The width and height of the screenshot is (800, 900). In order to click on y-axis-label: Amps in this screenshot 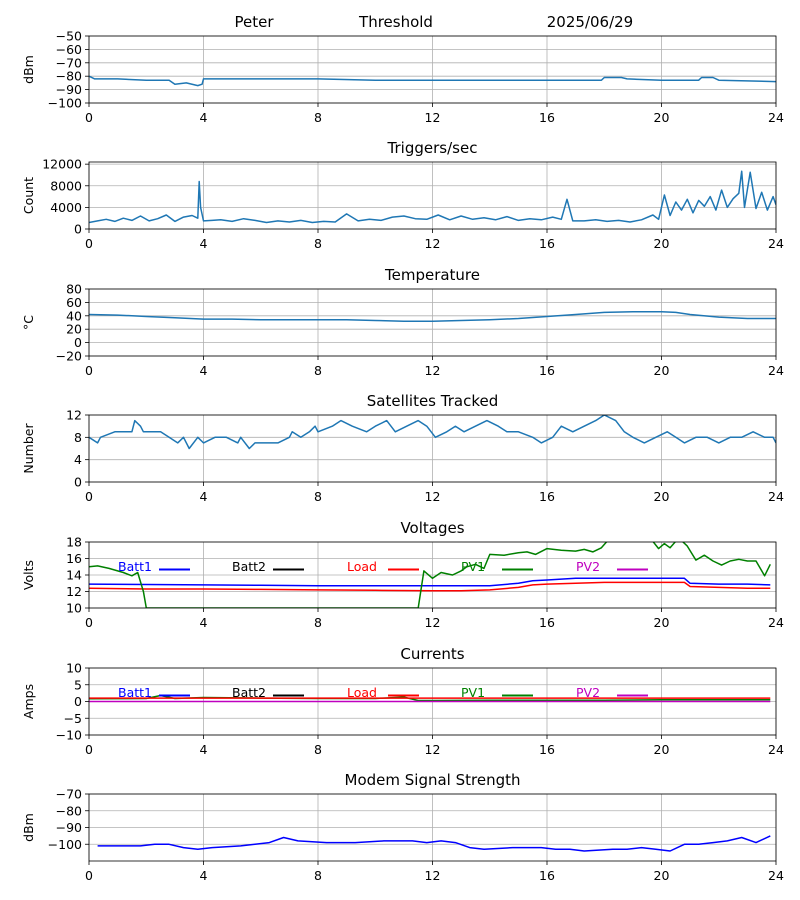, I will do `click(28, 701)`.